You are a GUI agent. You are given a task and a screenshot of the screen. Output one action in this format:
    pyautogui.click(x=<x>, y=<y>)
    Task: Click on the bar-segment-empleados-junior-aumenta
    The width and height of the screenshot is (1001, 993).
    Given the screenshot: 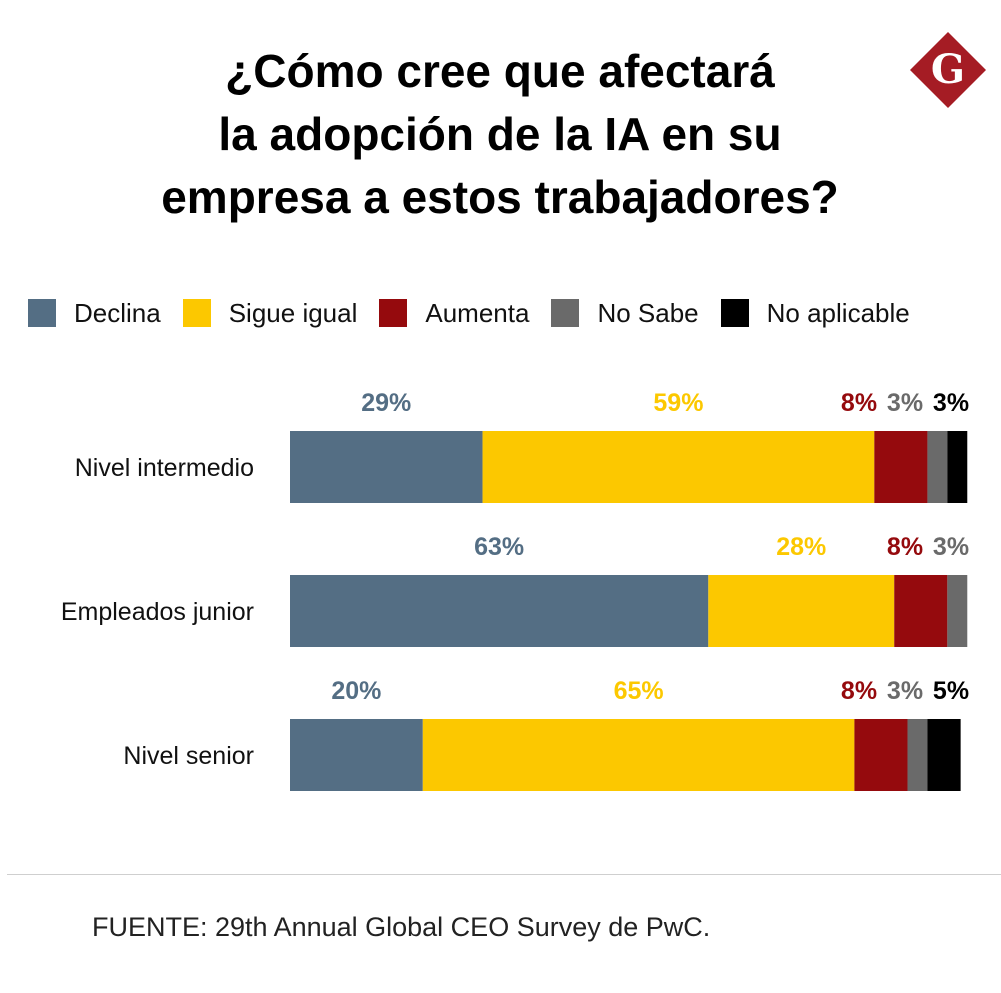 What is the action you would take?
    pyautogui.click(x=921, y=611)
    